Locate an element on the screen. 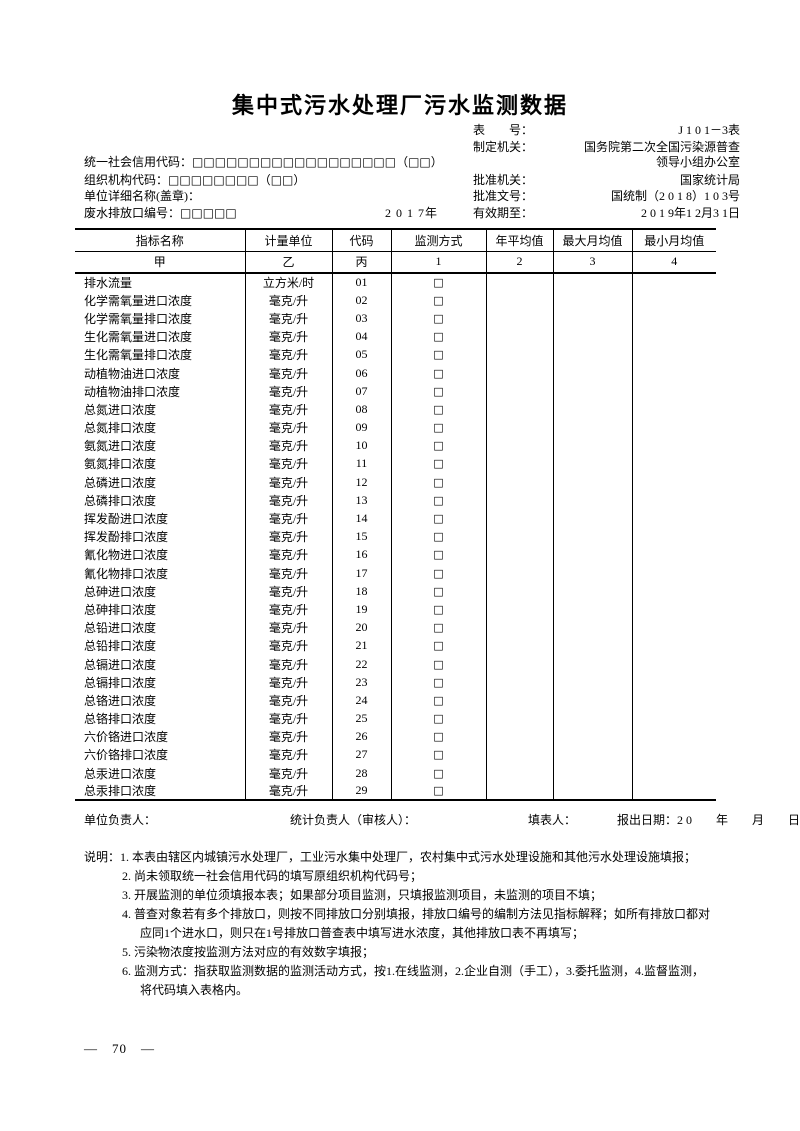  table-row: 动植物油进口浓度 毫克/升 06 □ is located at coordinates (395, 373).